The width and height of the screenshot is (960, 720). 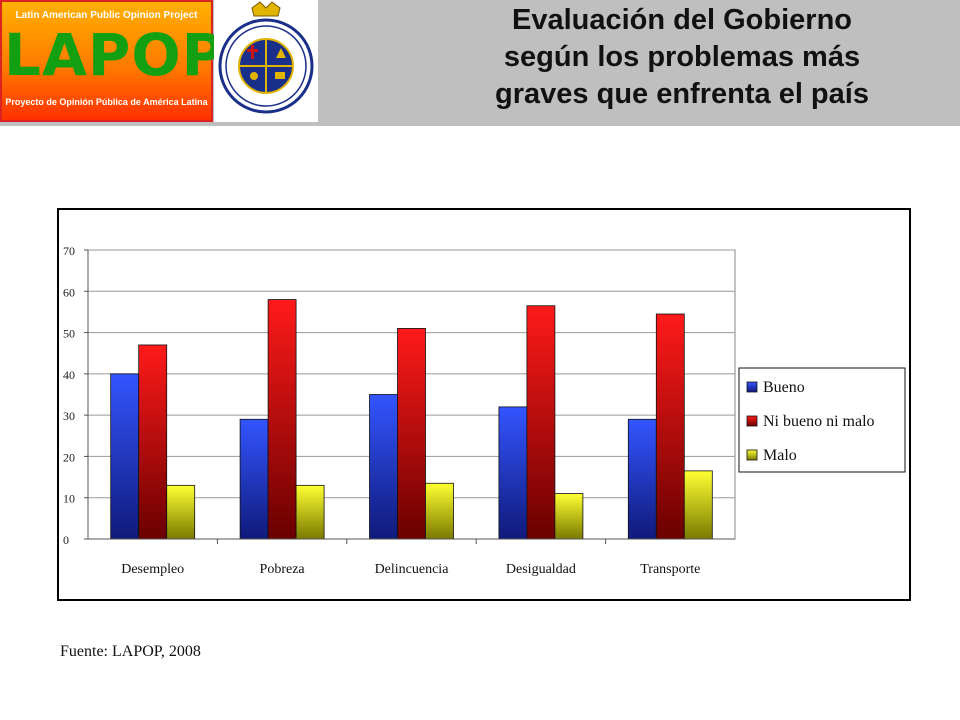 I want to click on legend-box, so click(x=822, y=420).